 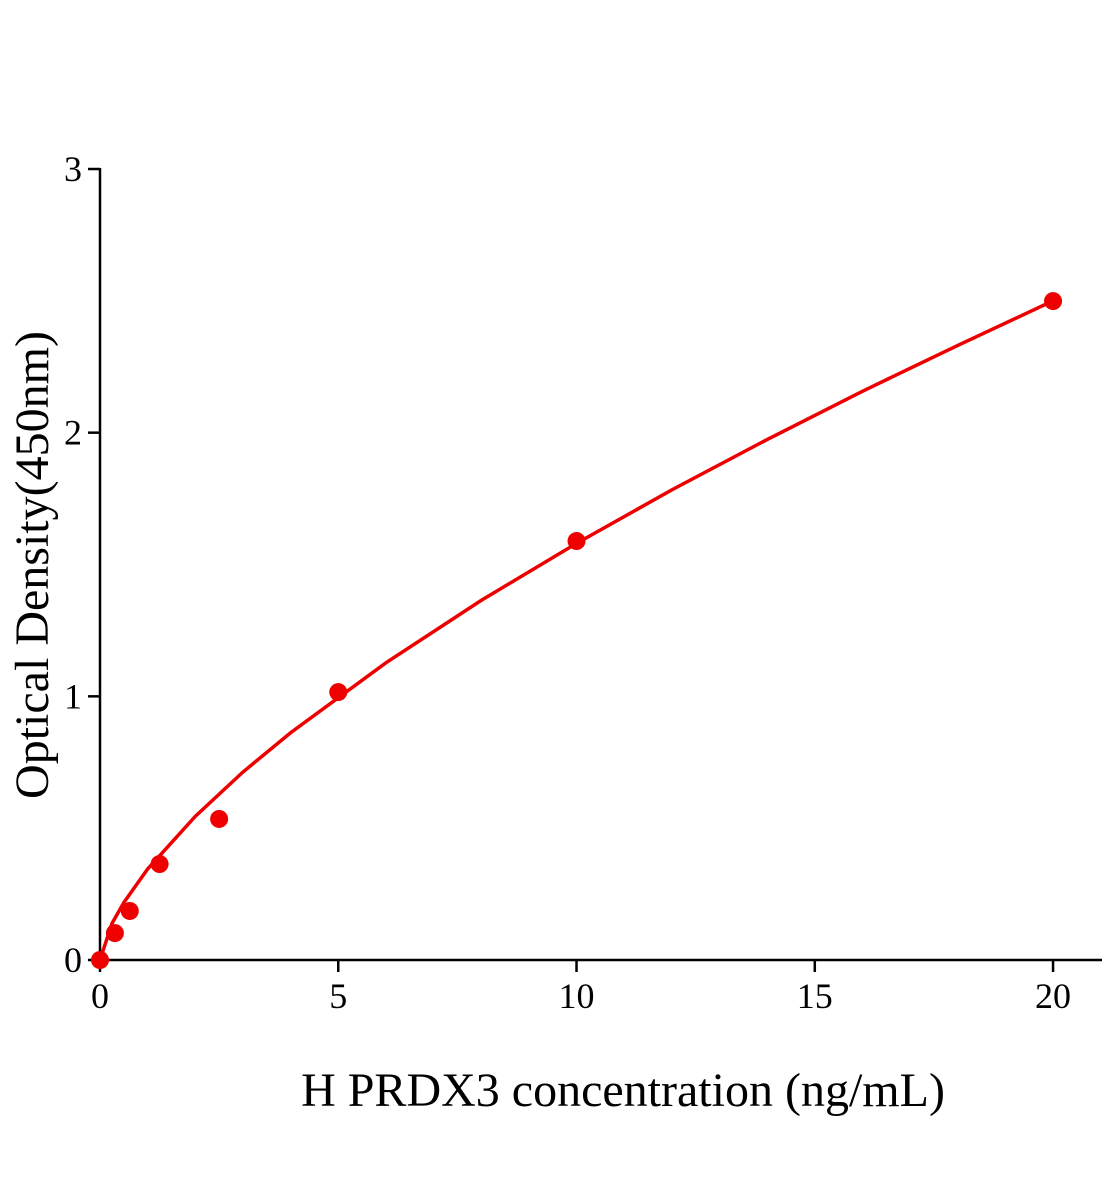 I want to click on x-tick-label: 15, so click(x=815, y=996).